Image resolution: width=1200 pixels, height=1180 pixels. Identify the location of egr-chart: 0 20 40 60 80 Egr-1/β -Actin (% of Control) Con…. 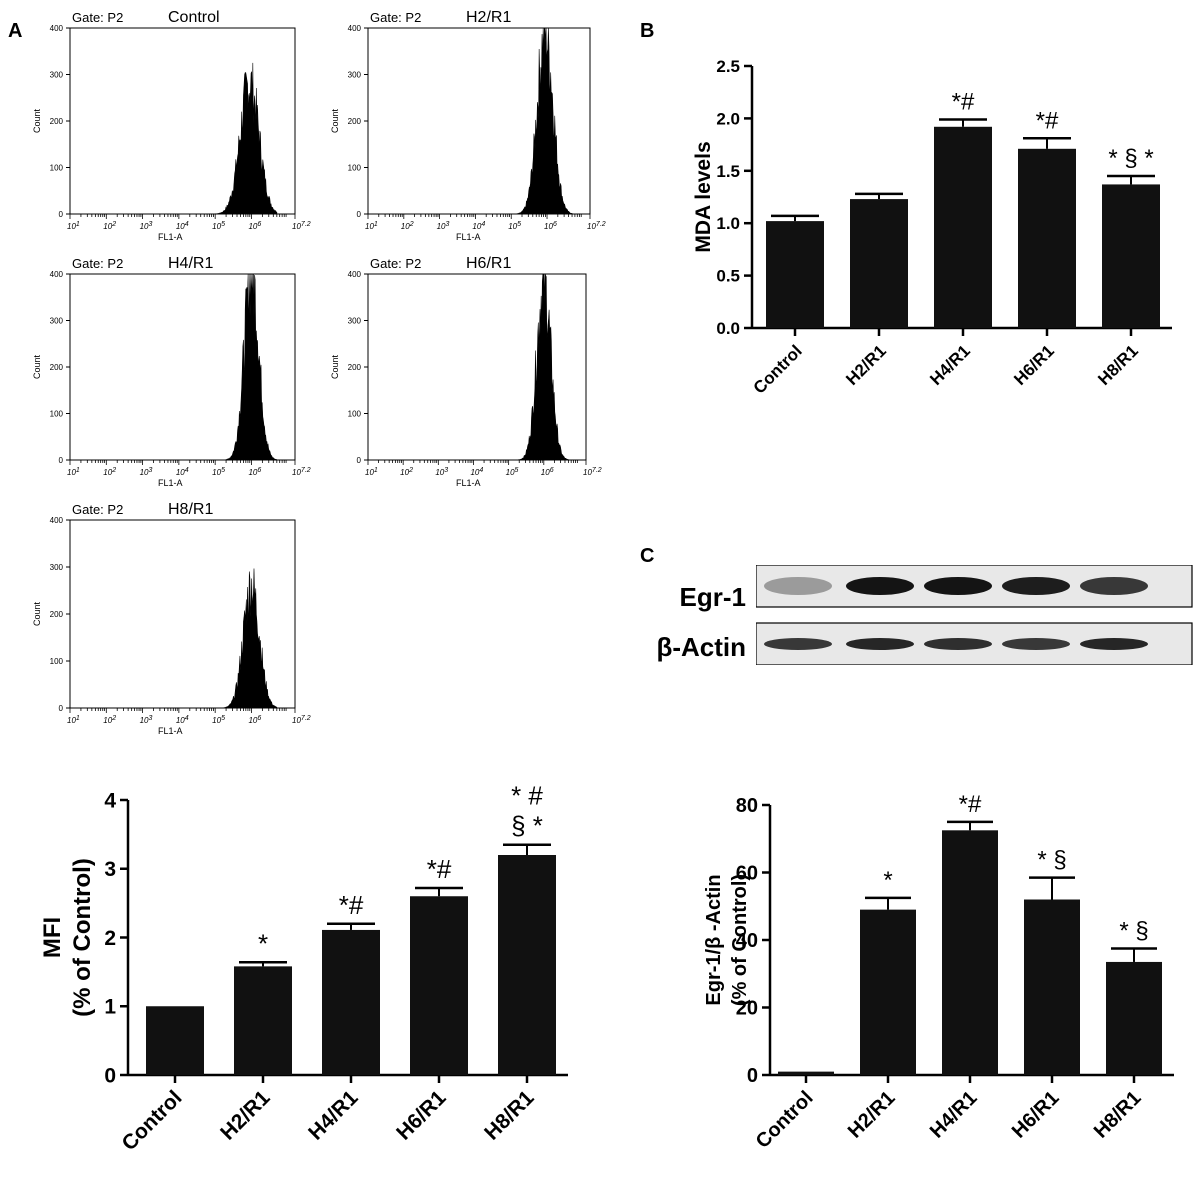
(938, 972).